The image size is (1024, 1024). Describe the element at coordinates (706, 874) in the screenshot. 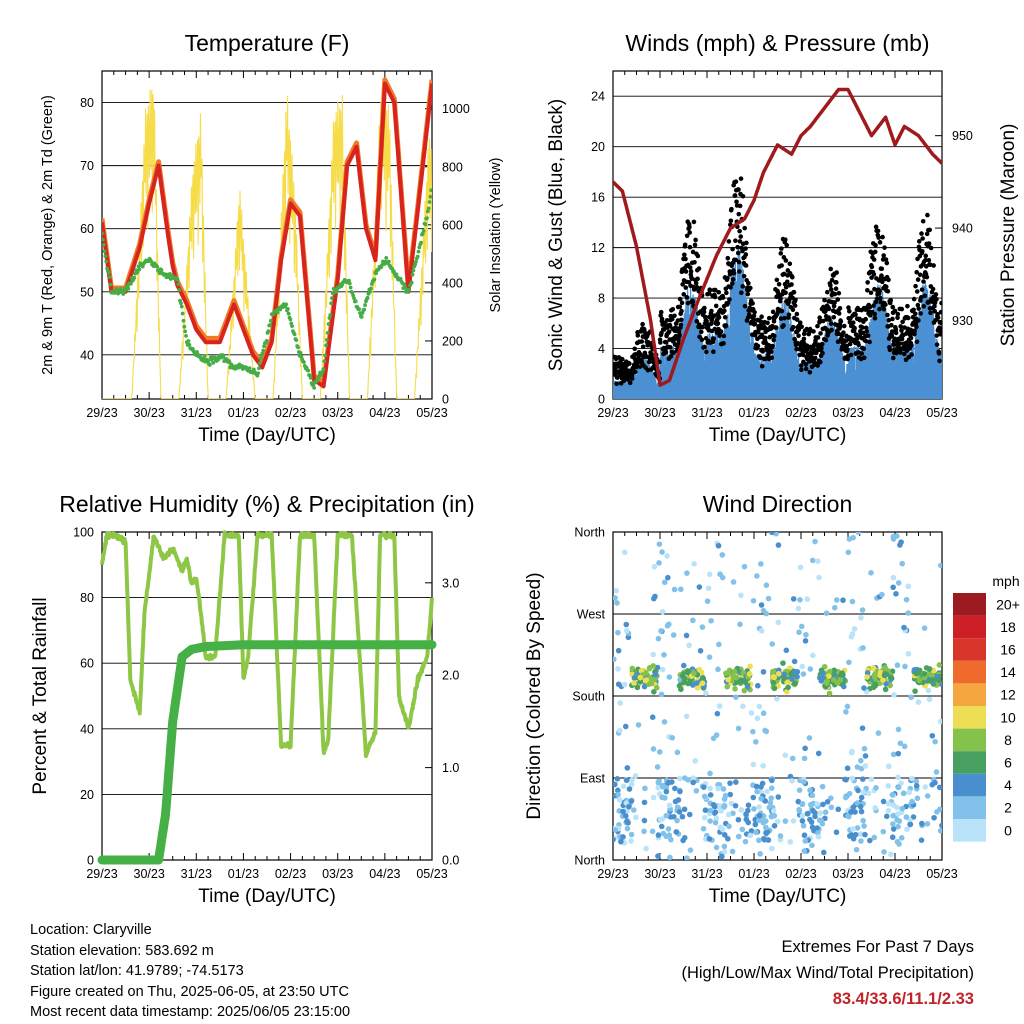

I see `x-tick-label: 31/23` at that location.